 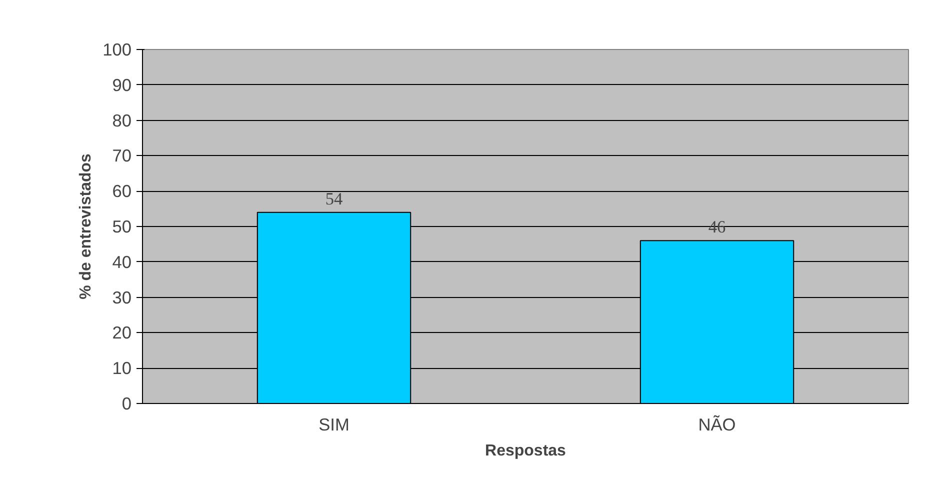 I want to click on x-tick-label: NÃO, so click(x=717, y=424).